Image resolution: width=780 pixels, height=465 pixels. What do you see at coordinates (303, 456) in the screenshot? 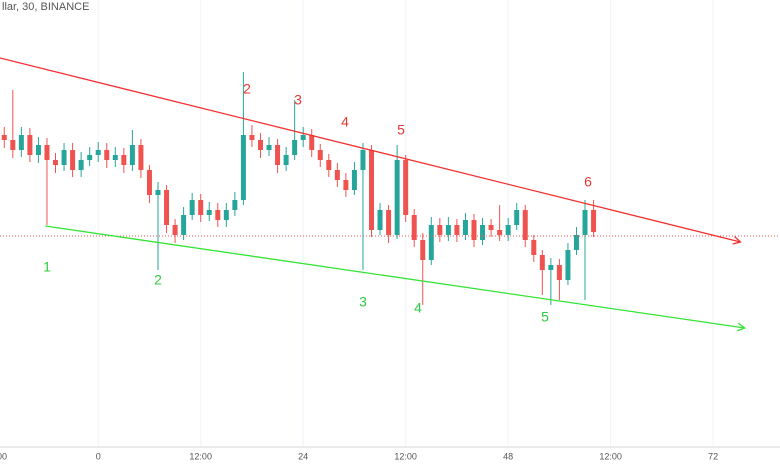
I see `x-tick-label: 24` at bounding box center [303, 456].